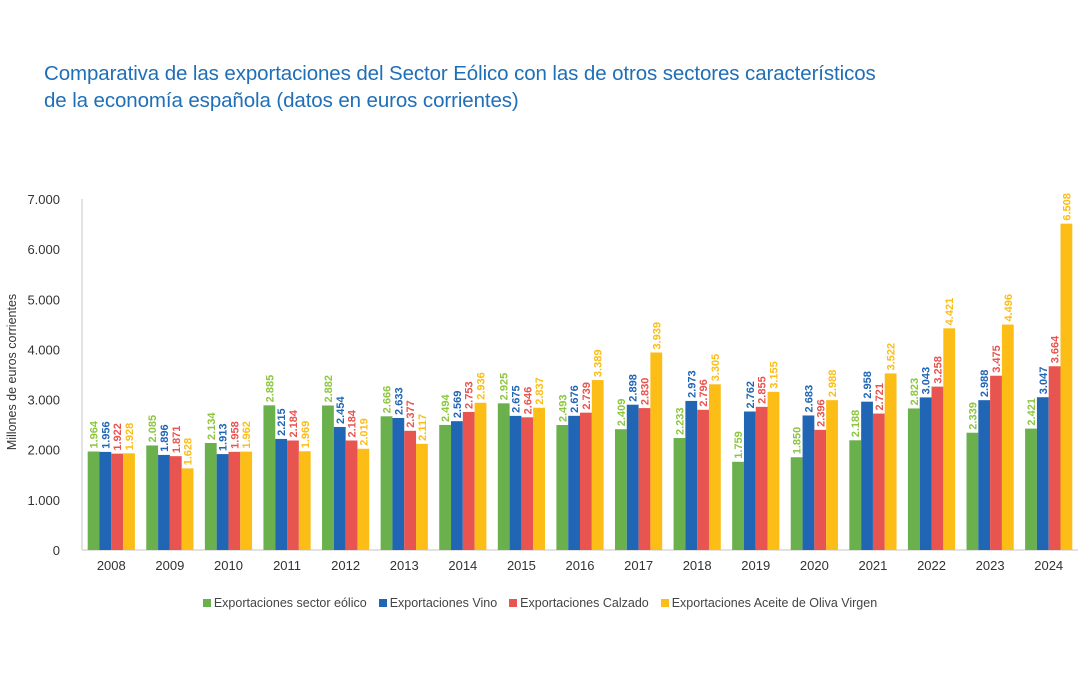 The image size is (1080, 675). I want to click on data-label: 1.956, so click(106, 435).